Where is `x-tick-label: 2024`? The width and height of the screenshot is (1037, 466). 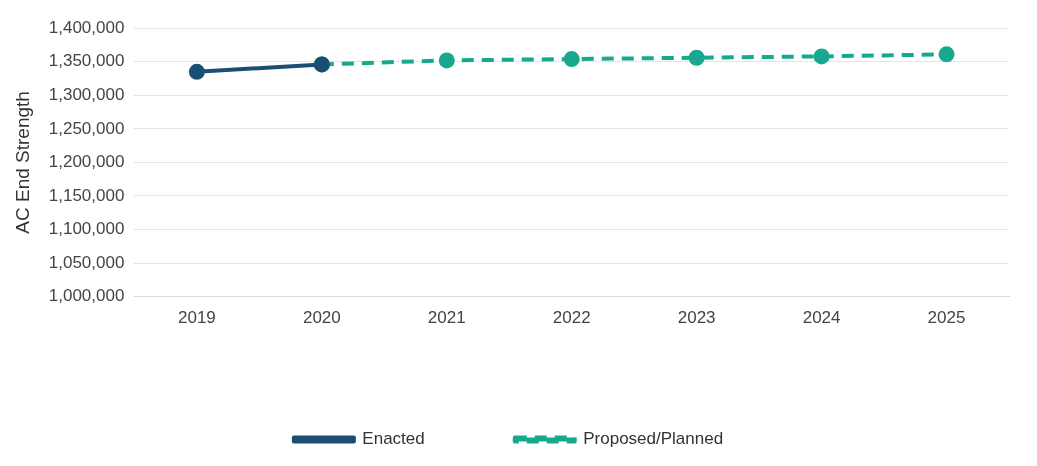
x-tick-label: 2024 is located at coordinates (821, 318).